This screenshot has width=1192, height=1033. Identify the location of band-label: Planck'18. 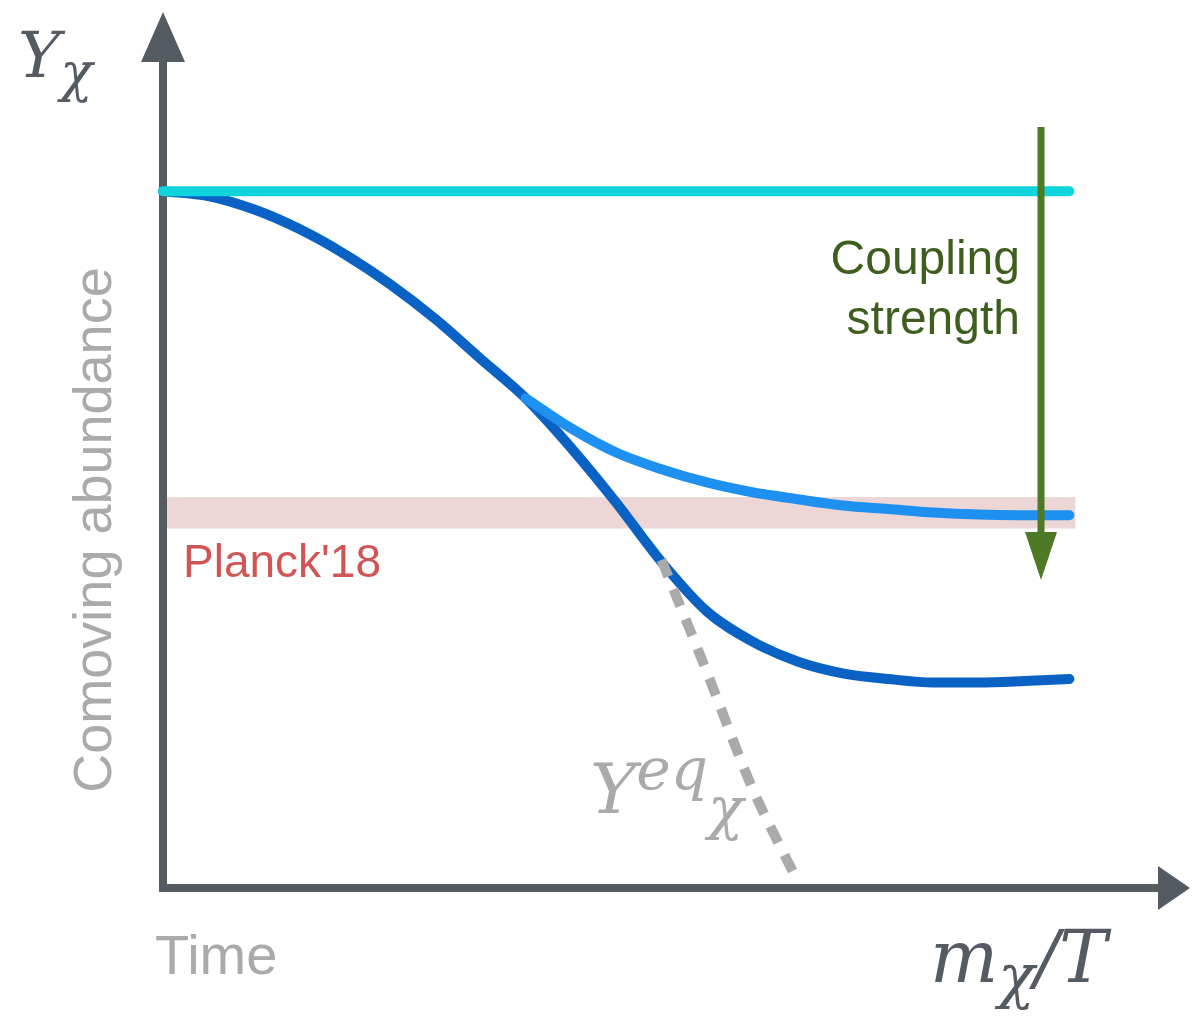
(282, 561).